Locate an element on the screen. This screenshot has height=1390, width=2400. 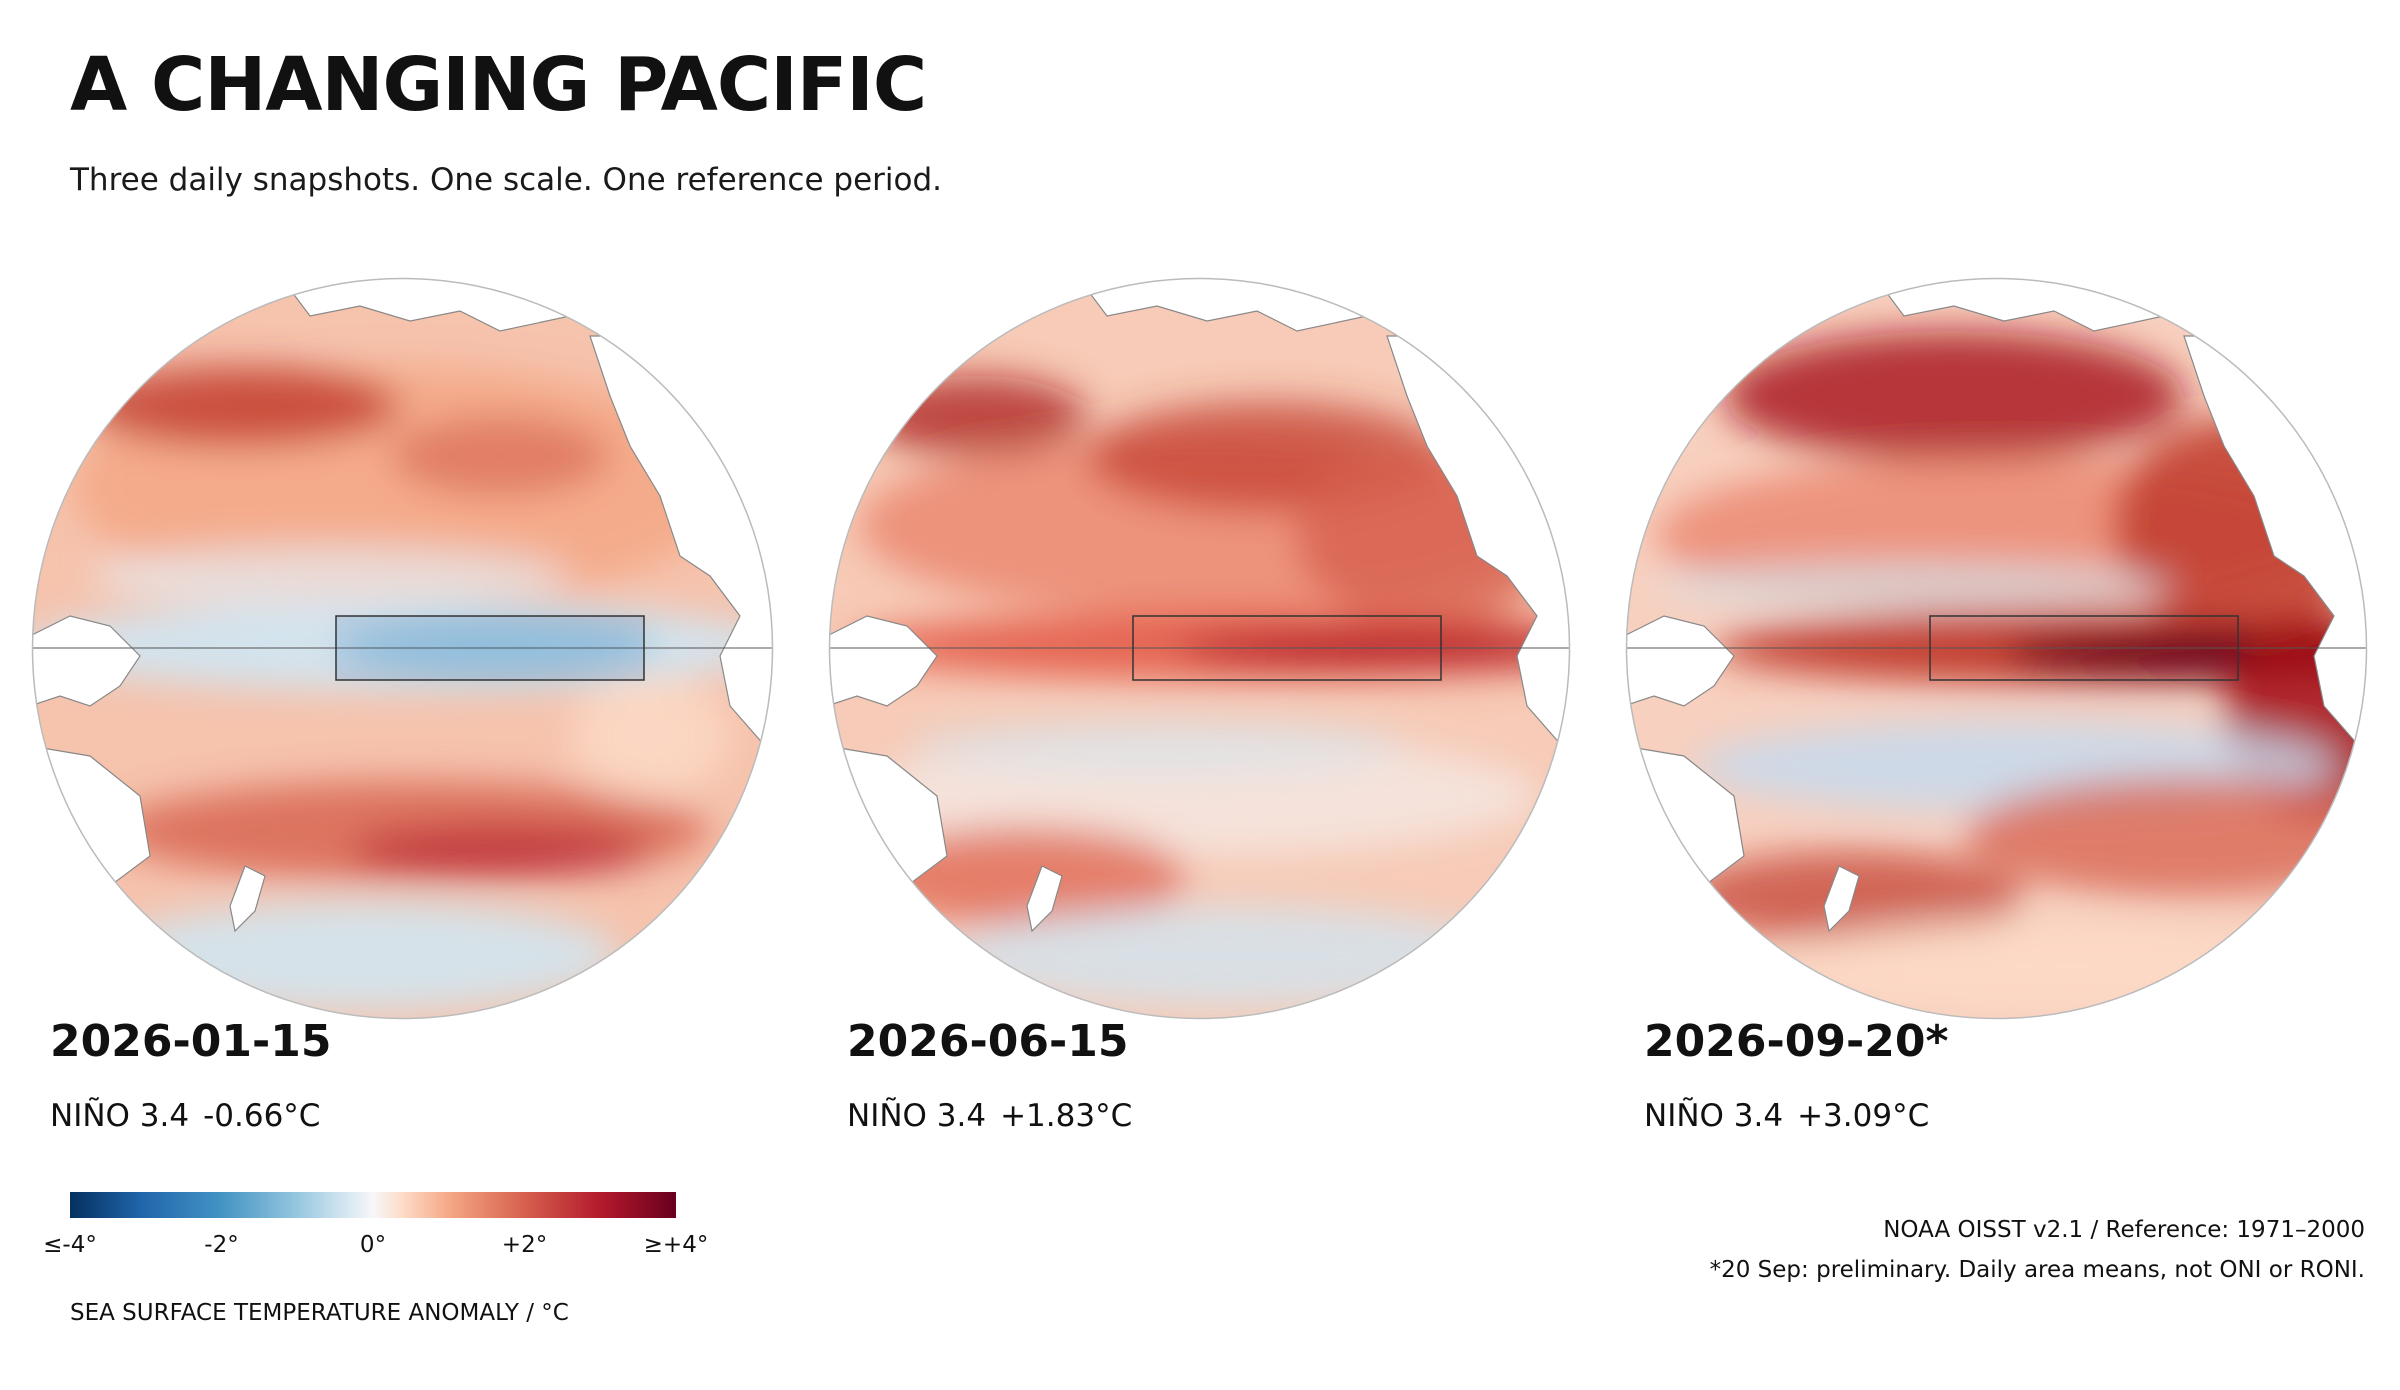
nino-readout-1: NIÑO 3.4 -0.66°C is located at coordinates (185, 1116).